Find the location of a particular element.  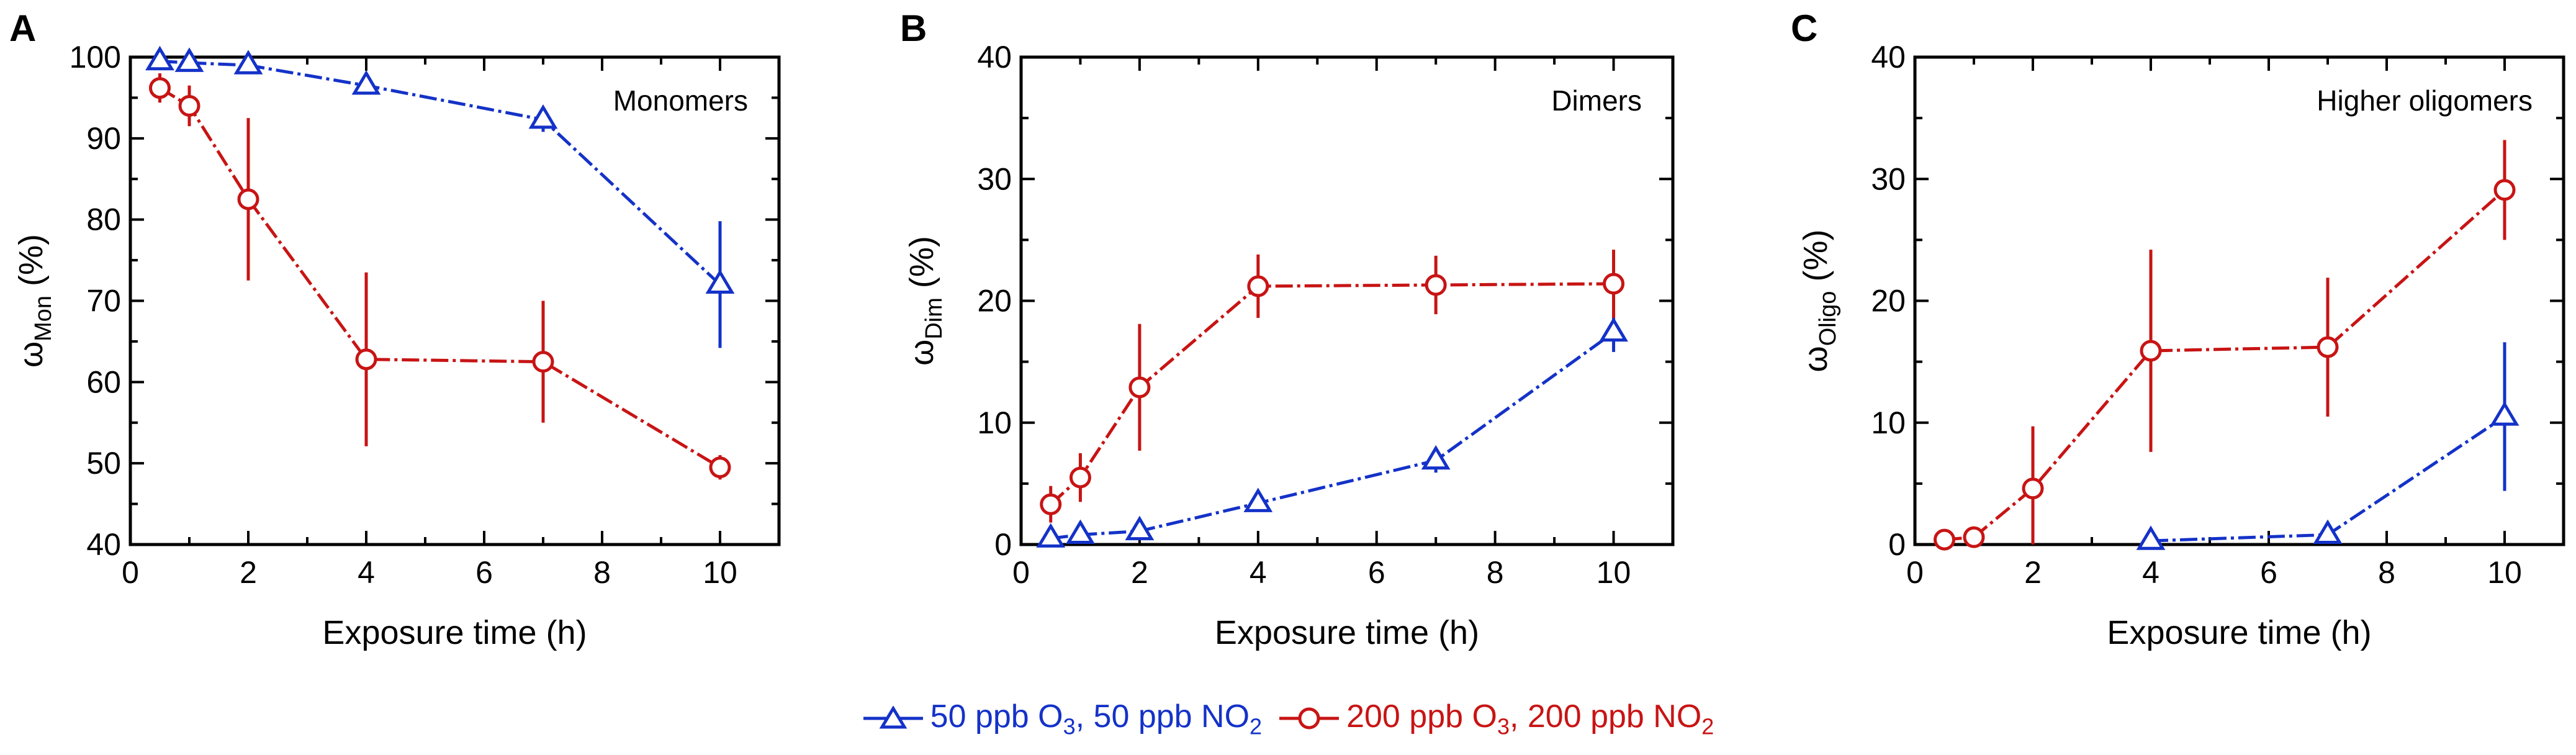

y-axis-label: ωMon (%) is located at coordinates (34, 301).